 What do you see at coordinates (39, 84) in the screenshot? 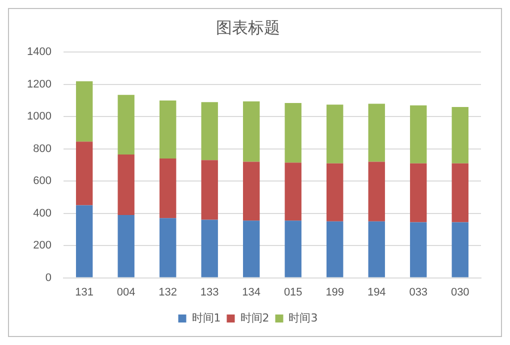
I see `y-tick-label: 1200` at bounding box center [39, 84].